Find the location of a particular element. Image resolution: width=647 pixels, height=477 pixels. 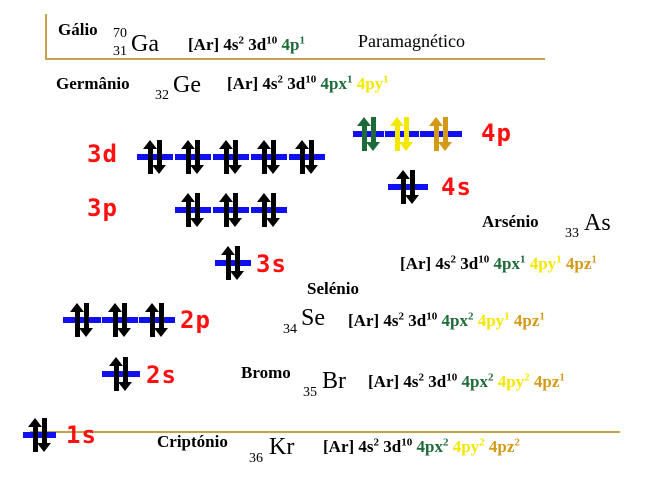

top-horizontal-rule is located at coordinates (295, 59).